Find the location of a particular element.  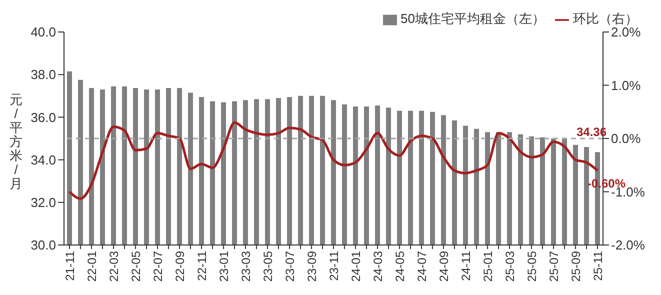

x-tick-label: 24-05 is located at coordinates (400, 266).